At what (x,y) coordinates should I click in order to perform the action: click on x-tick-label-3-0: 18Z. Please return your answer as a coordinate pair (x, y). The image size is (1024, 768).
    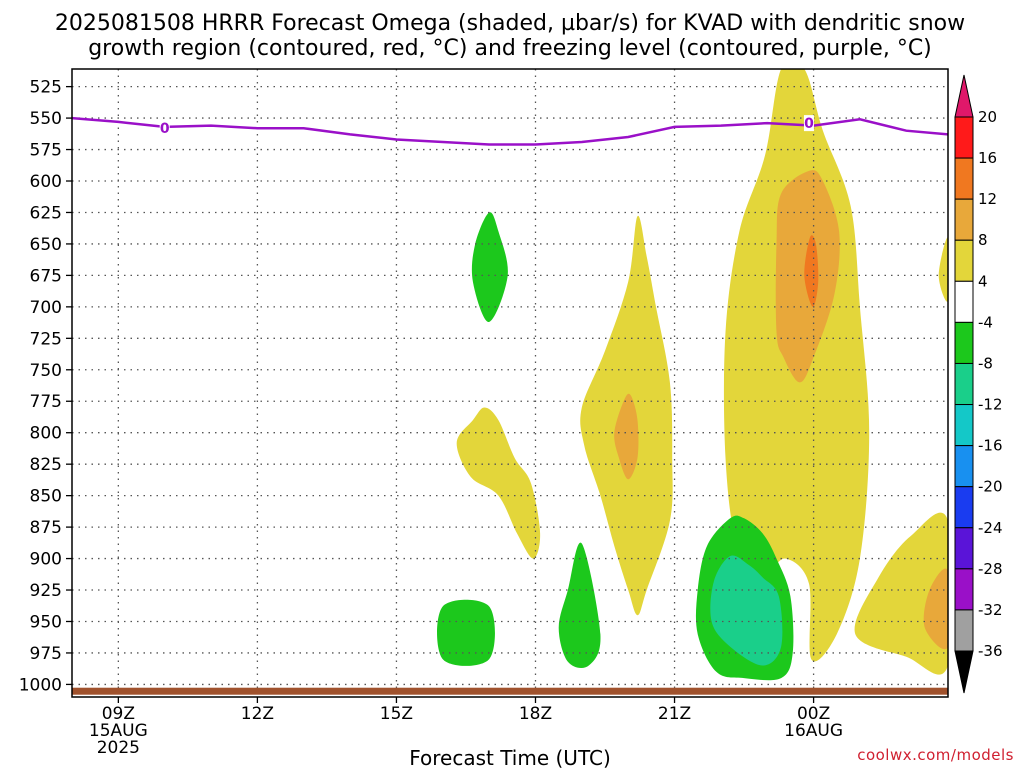
    Looking at the image, I should click on (535, 714).